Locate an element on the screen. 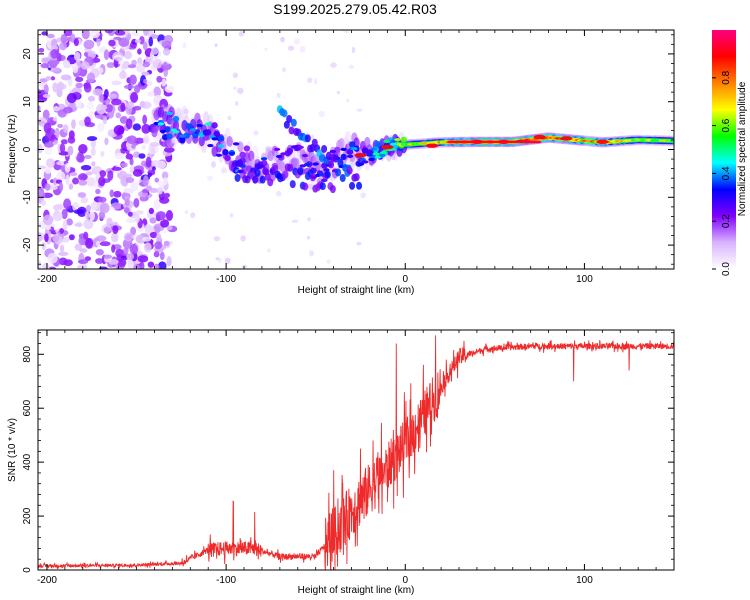 The height and width of the screenshot is (600, 750). colorbar-tick-label: 0.8 is located at coordinates (726, 77).